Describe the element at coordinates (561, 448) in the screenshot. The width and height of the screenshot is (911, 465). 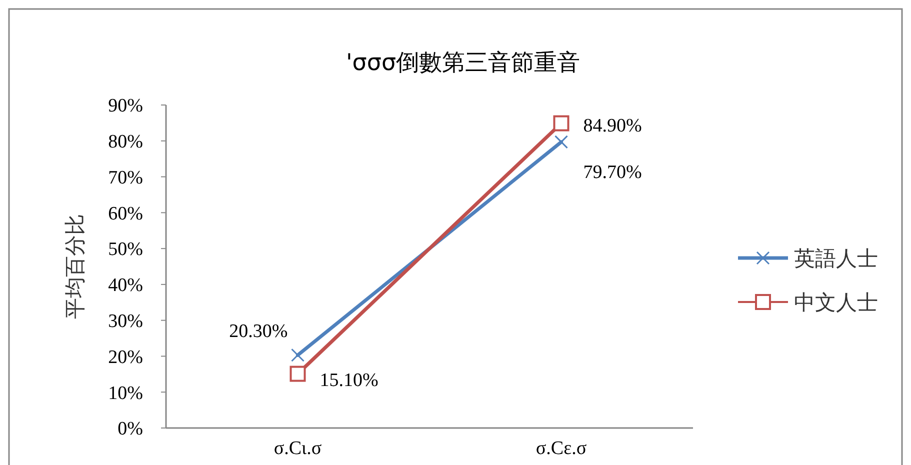
I see `x-tick-label: σ.Cε.σ` at that location.